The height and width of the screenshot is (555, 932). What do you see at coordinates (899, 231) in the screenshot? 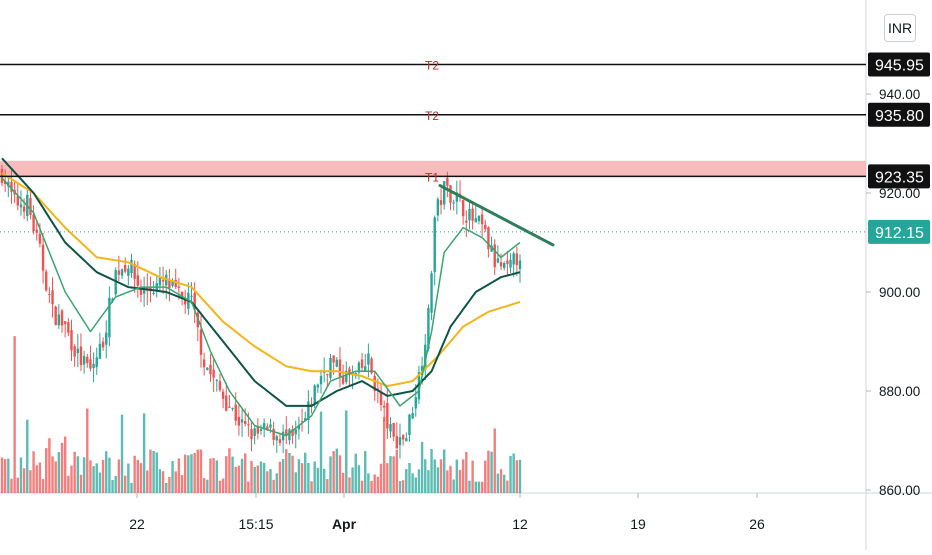
I see `last-price-badge` at bounding box center [899, 231].